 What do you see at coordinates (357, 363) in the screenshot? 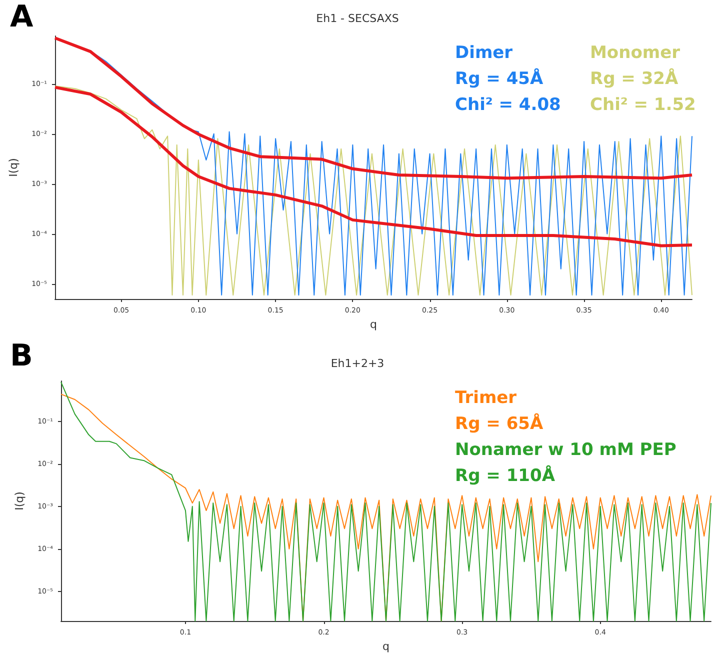
I see `chart-title: Eh1+2+3` at bounding box center [357, 363].